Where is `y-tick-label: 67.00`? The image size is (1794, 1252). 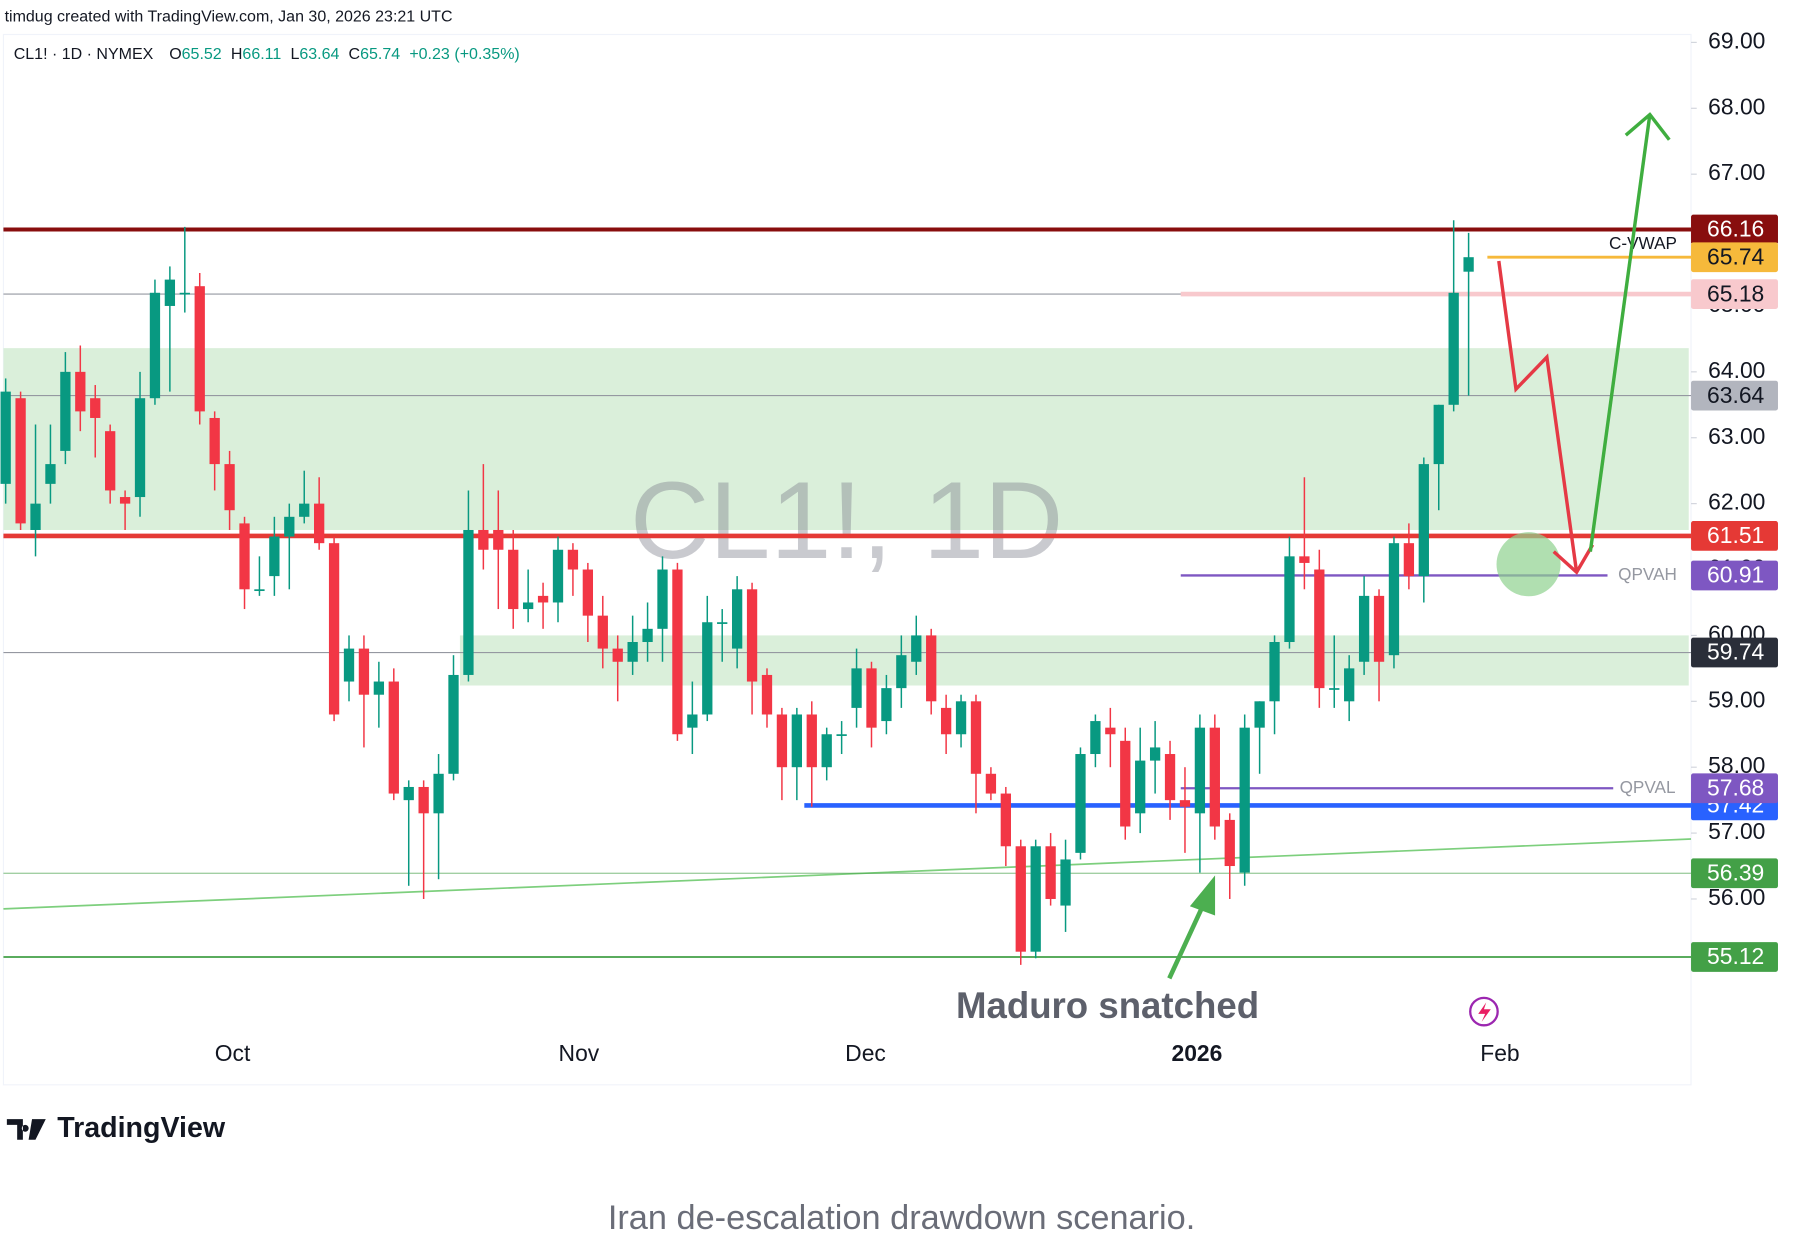
y-tick-label: 67.00 is located at coordinates (1736, 172).